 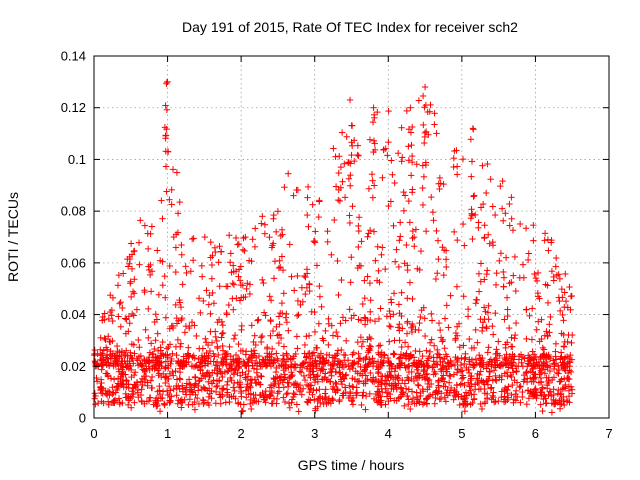 I want to click on x-axis-label: GPS time / hours, so click(x=351, y=465).